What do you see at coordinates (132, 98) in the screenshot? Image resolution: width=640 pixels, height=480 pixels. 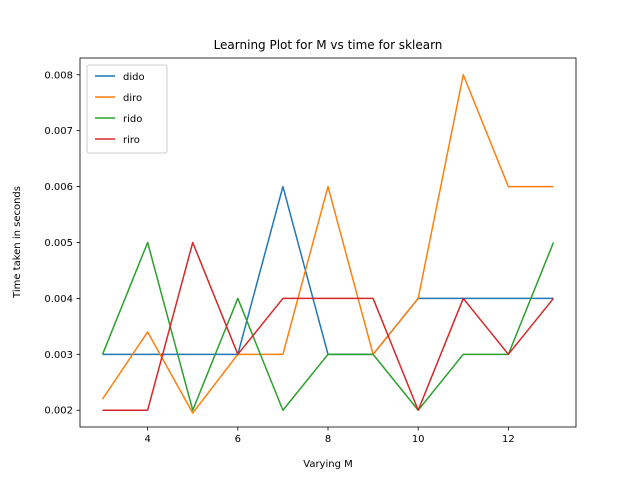 I see `legend-label-diro: diro` at bounding box center [132, 98].